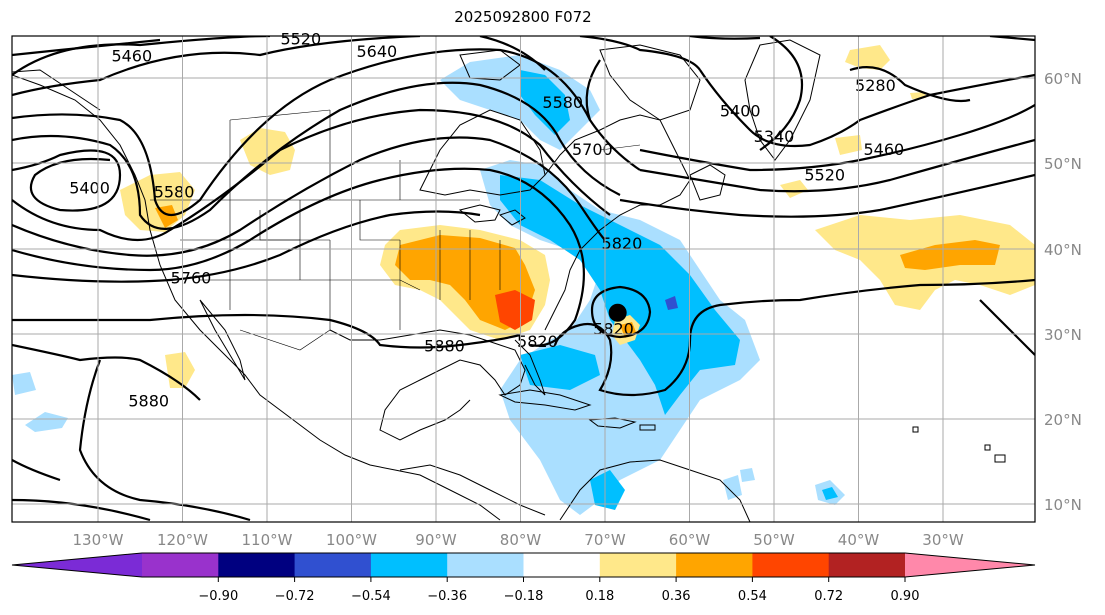 This screenshot has width=1105, height=615. I want to click on colorbar-tick-label: 0.90, so click(905, 596).